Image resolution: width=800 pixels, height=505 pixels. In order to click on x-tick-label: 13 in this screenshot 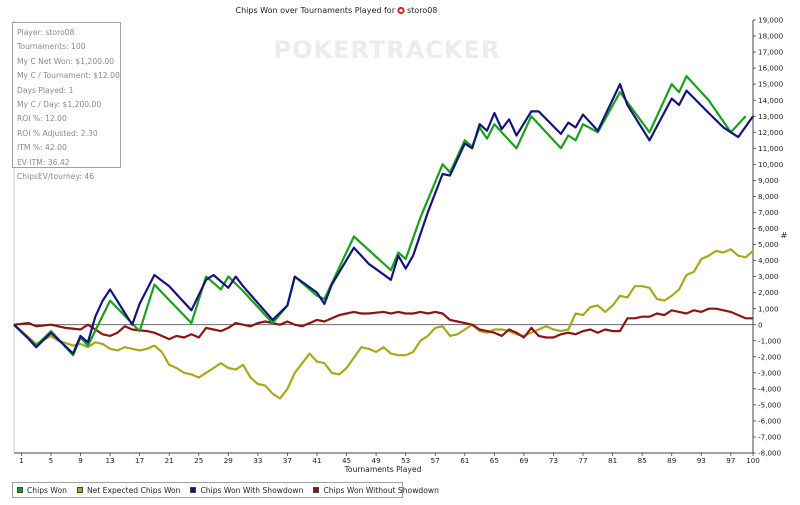, I will do `click(109, 460)`.